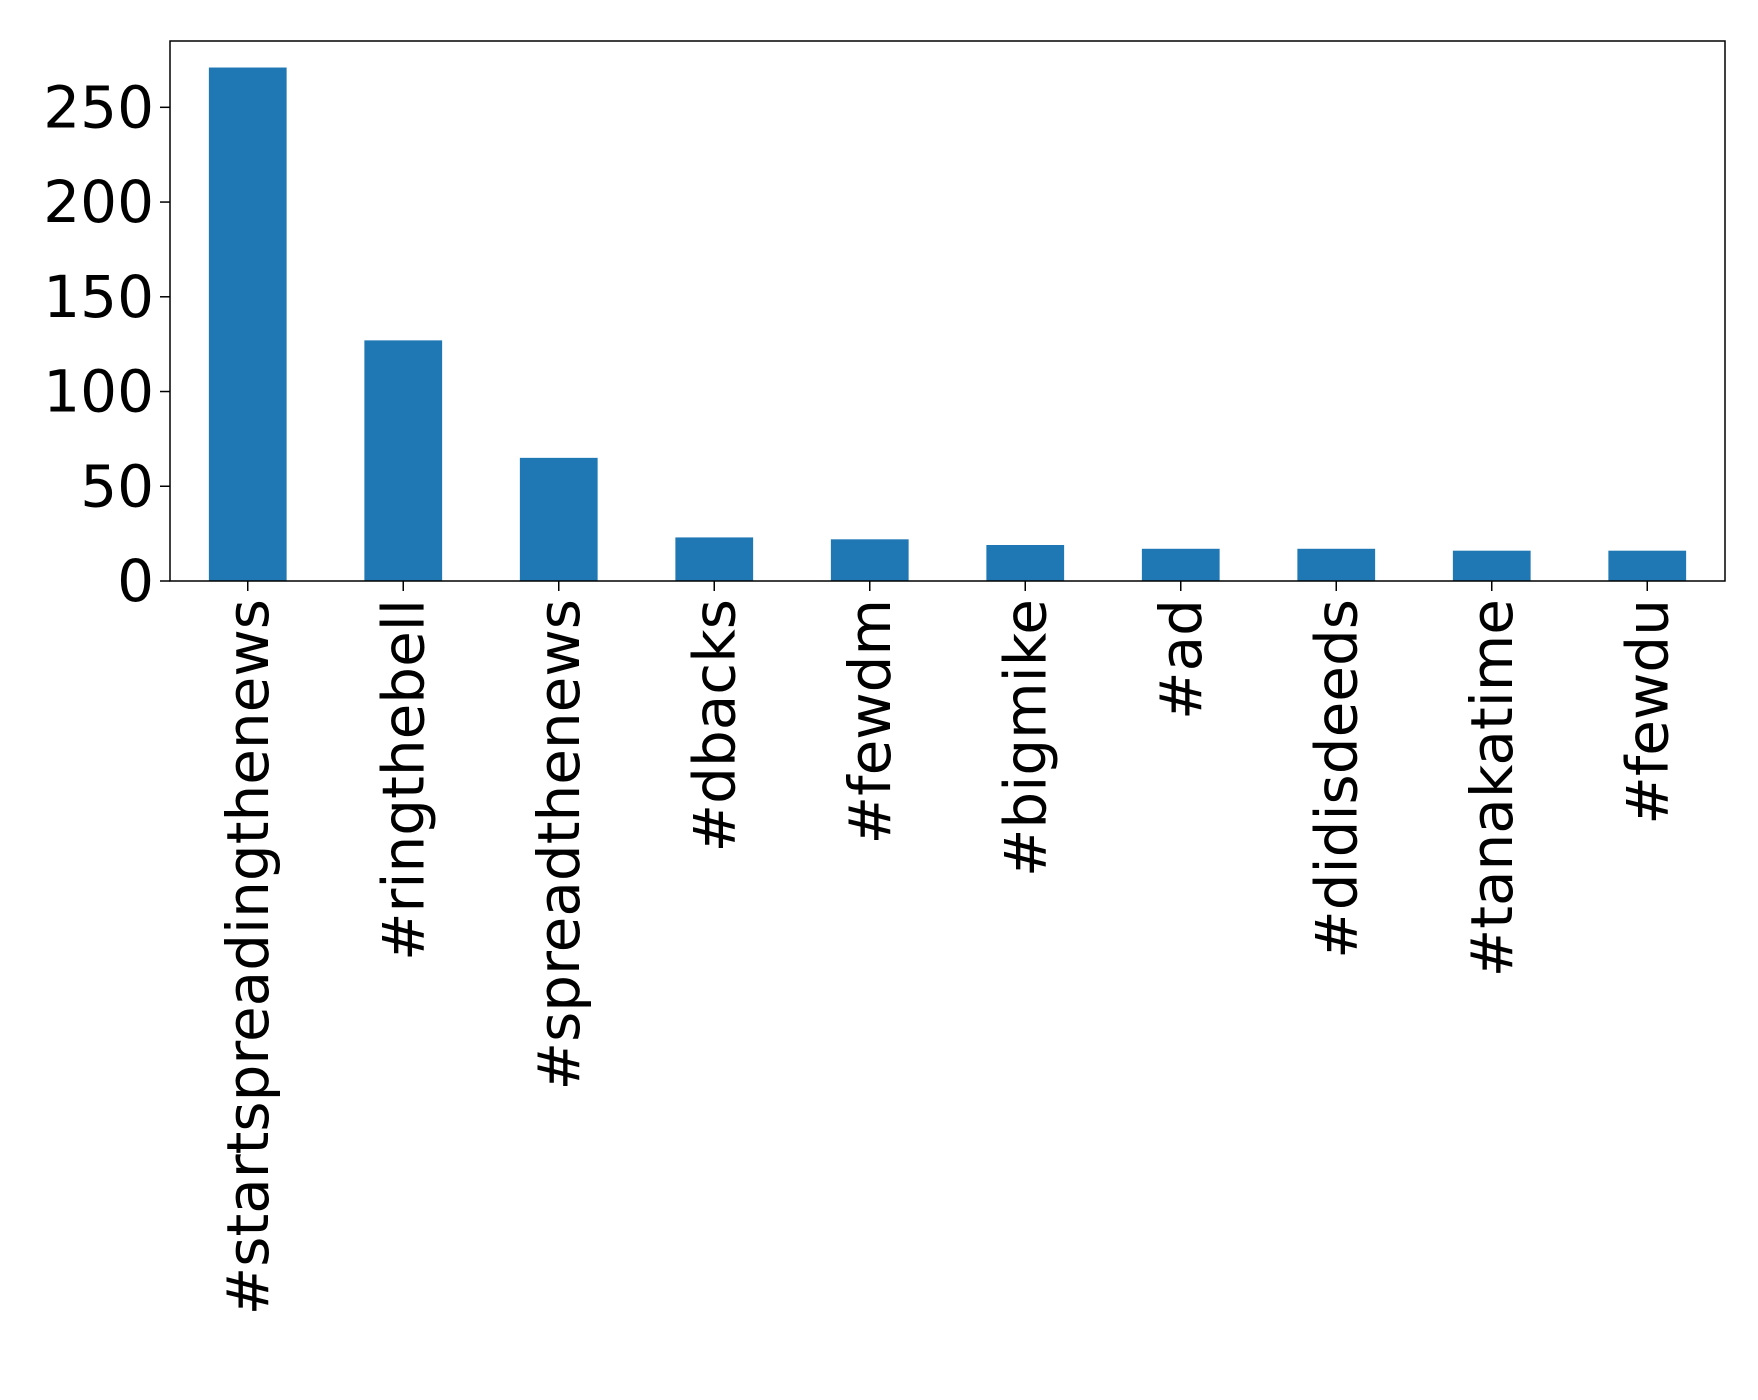 This screenshot has width=1758, height=1400. What do you see at coordinates (98, 297) in the screenshot?
I see `y-tick-label: 150` at bounding box center [98, 297].